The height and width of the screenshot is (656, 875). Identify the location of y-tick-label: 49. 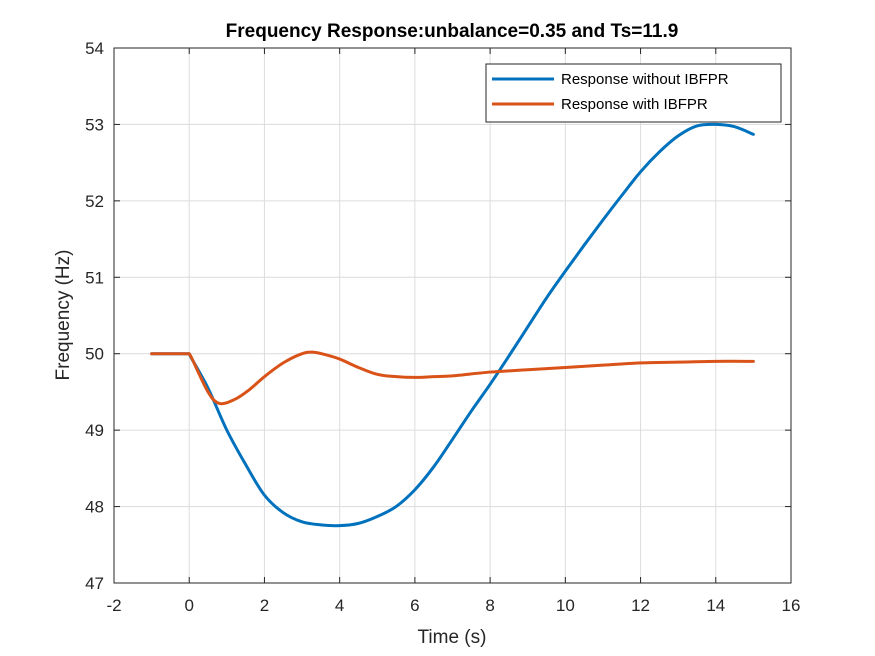
(94, 430).